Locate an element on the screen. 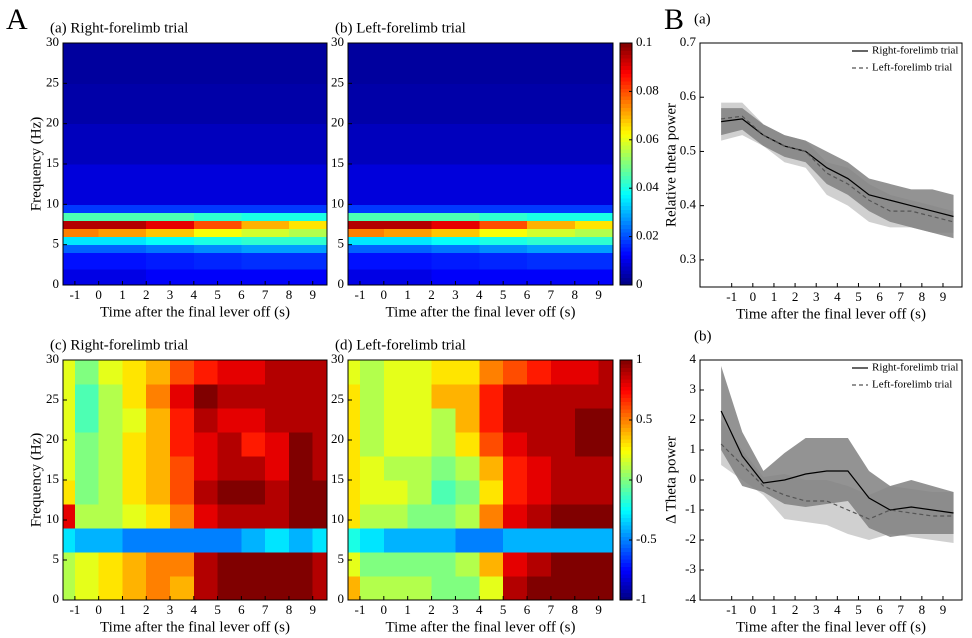 This screenshot has width=972, height=638. y-tick-label: 3 is located at coordinates (693, 388).